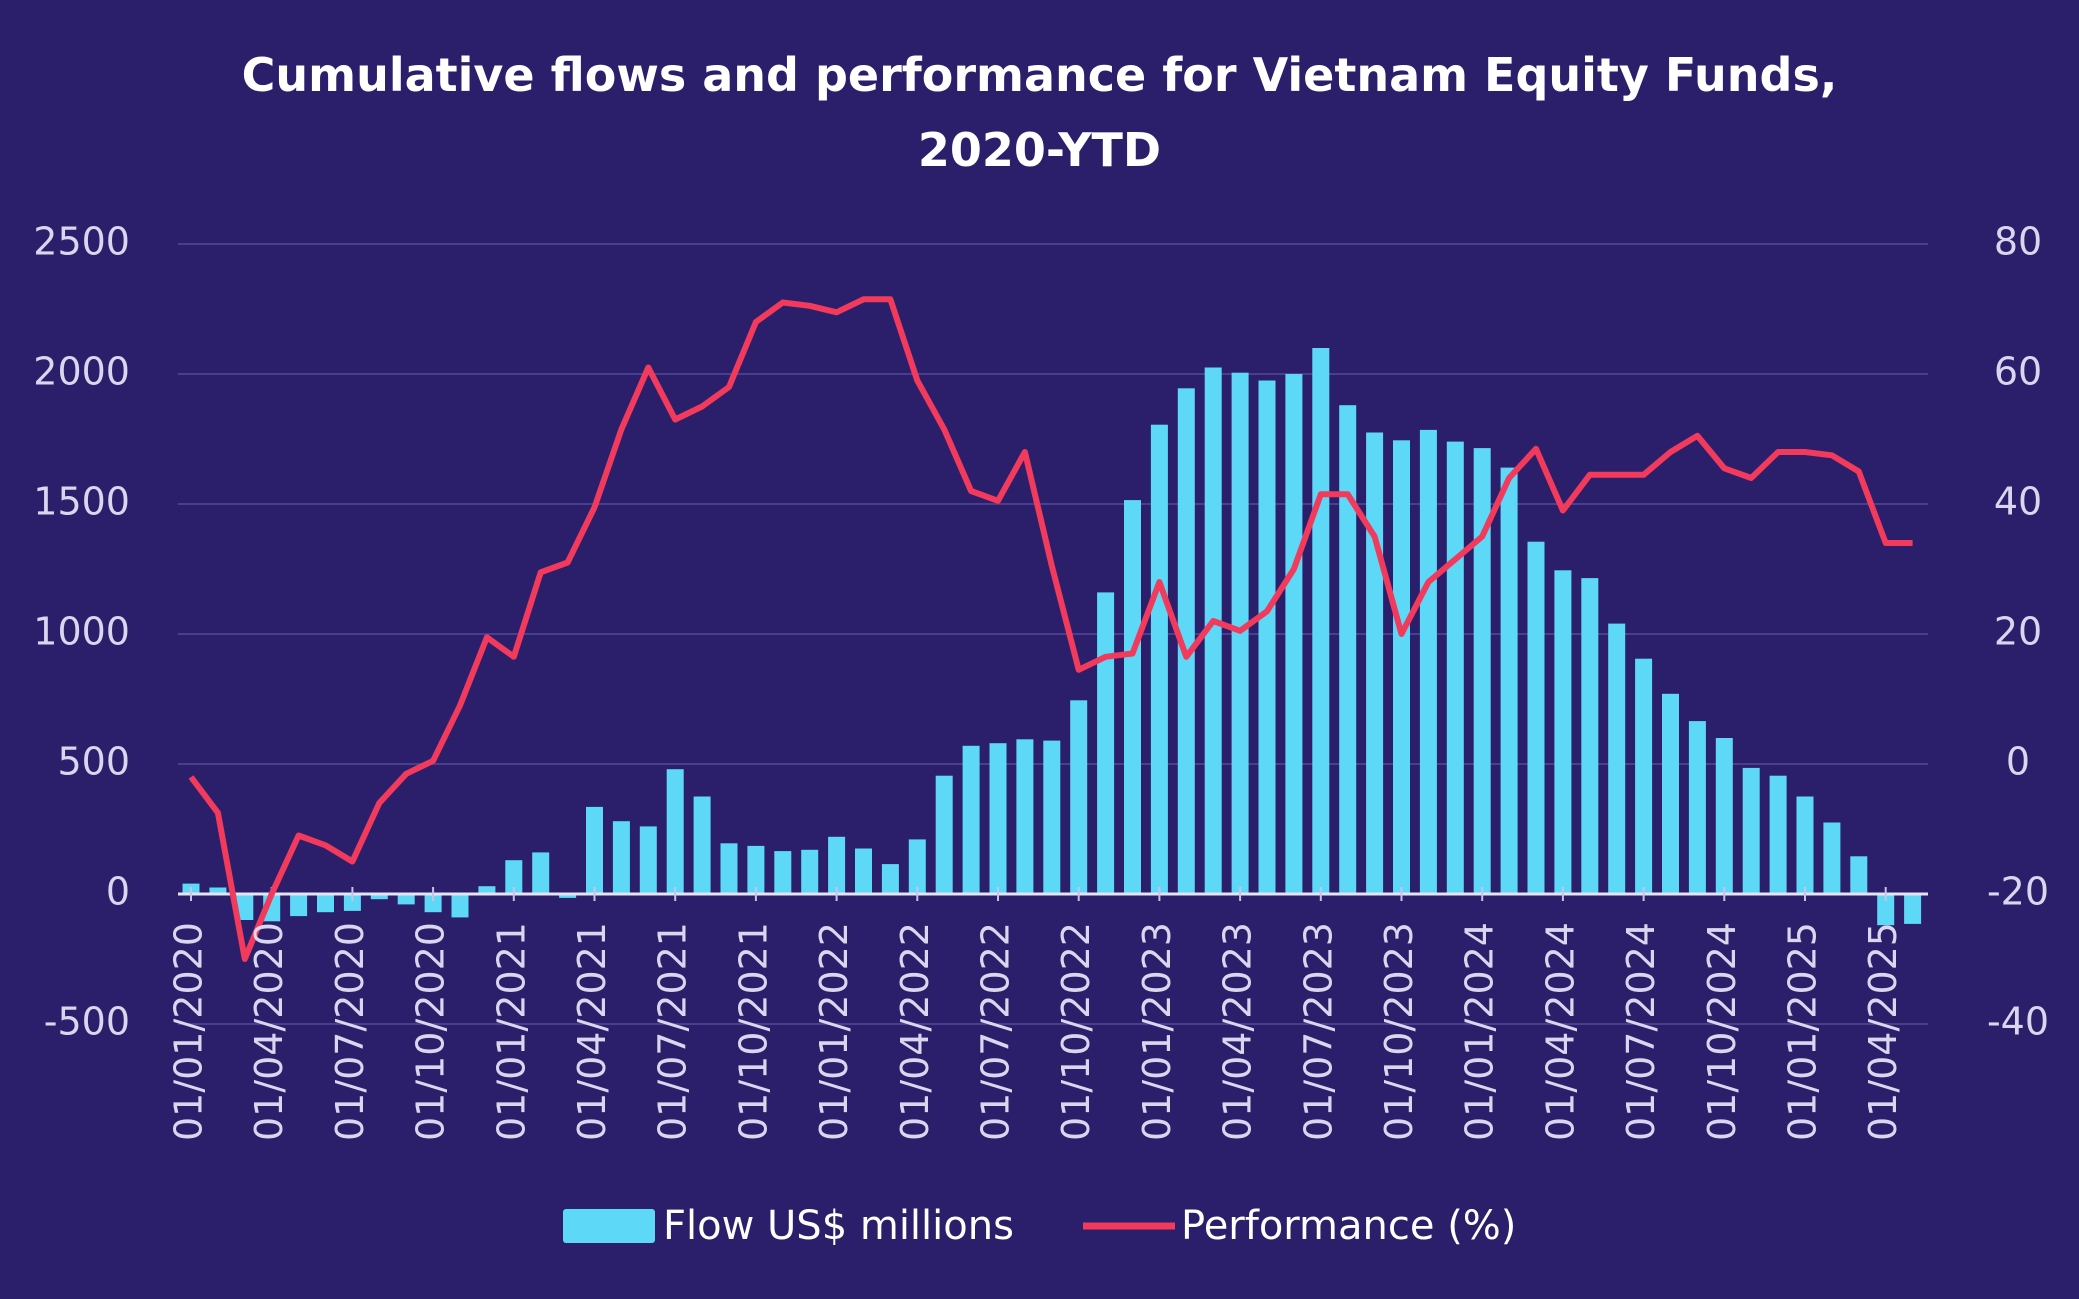 Image resolution: width=2079 pixels, height=1299 pixels. What do you see at coordinates (1076, 1031) in the screenshot?
I see `x-tick-label: 01/10/2022` at bounding box center [1076, 1031].